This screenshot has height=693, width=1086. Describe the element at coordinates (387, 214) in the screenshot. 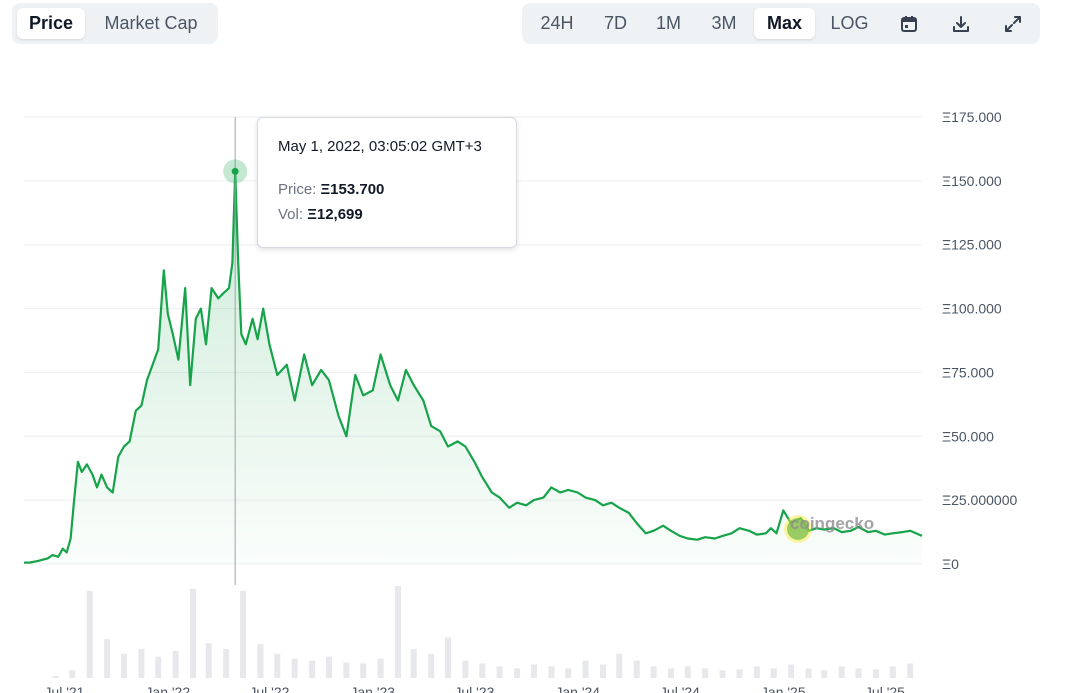

I see `tooltip-volume-row: Vol: Ξ12,699` at that location.